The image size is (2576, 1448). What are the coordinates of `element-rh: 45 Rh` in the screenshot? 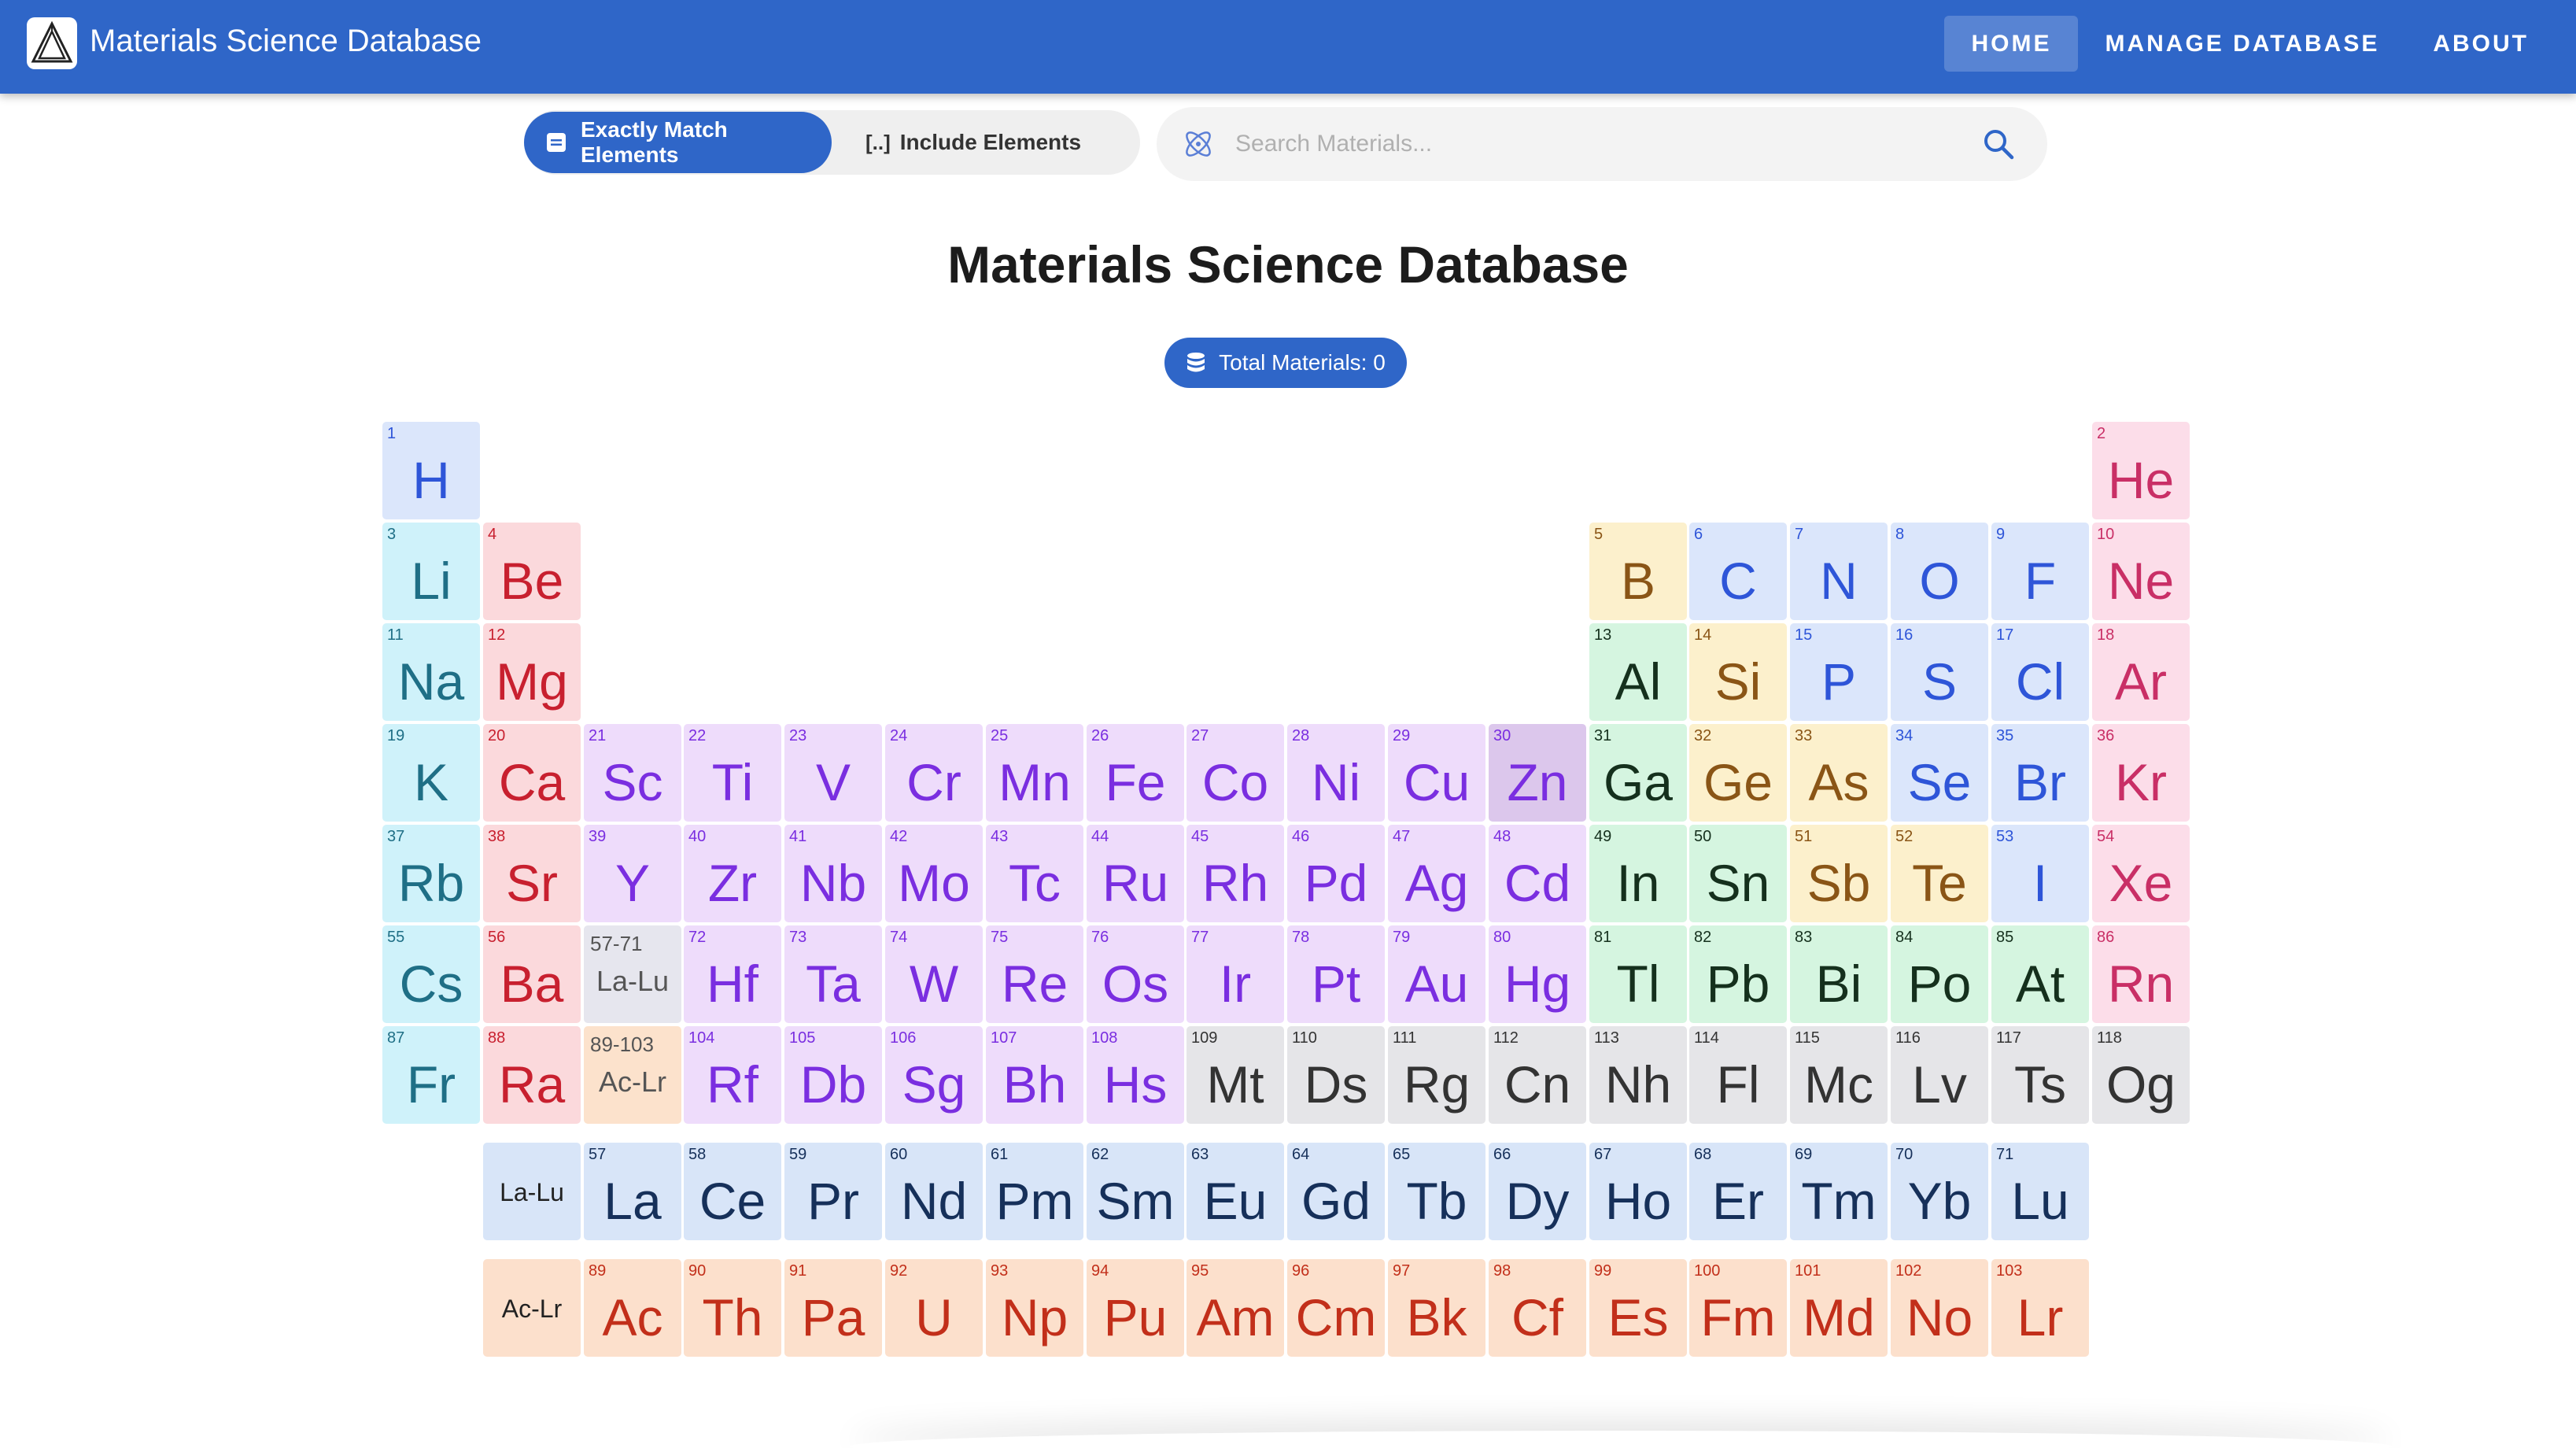 It's located at (1235, 874).